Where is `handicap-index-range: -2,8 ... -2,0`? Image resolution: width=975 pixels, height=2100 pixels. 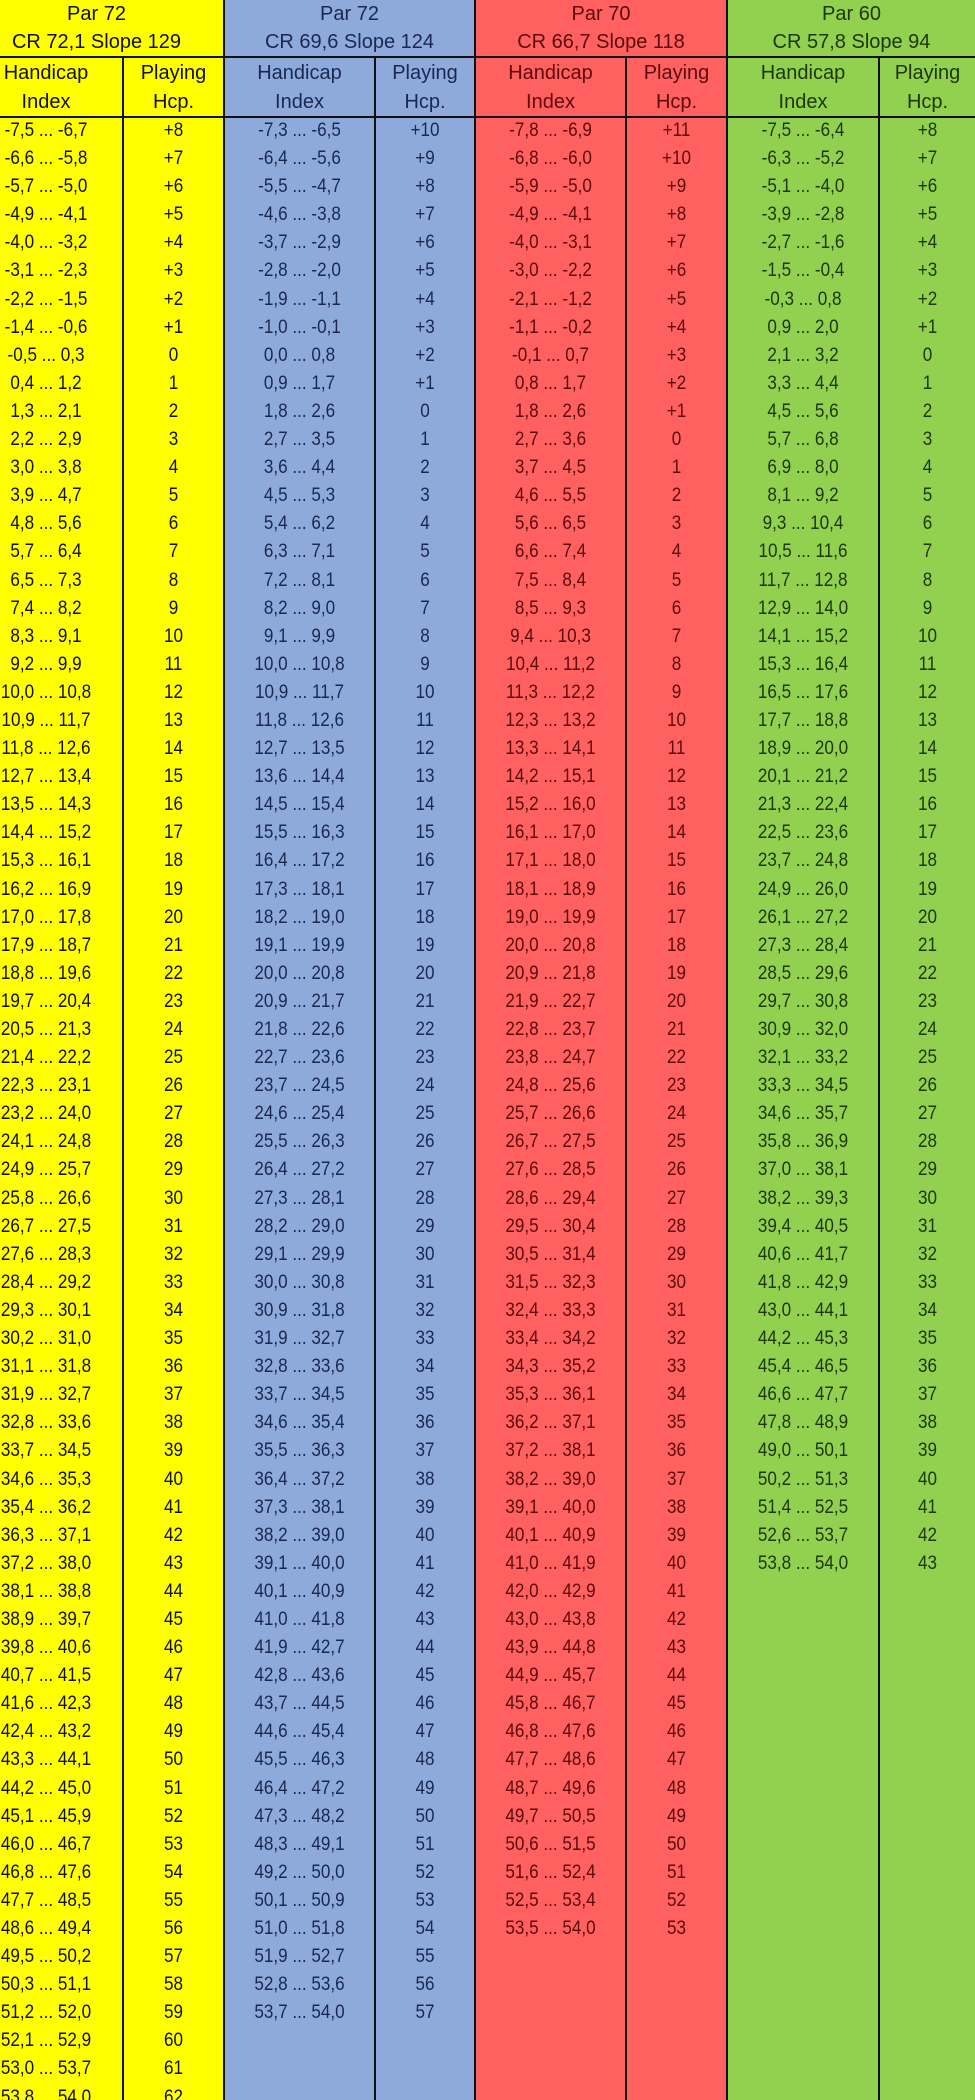
handicap-index-range: -2,8 ... -2,0 is located at coordinates (299, 271).